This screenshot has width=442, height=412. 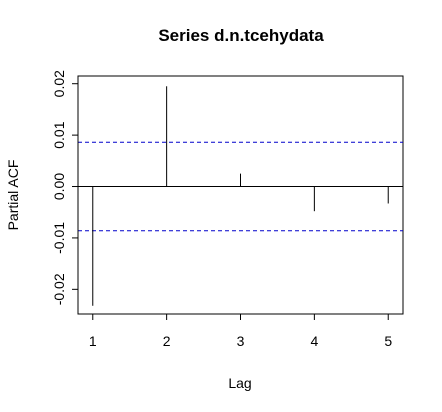 What do you see at coordinates (240, 331) in the screenshot?
I see `x-axis: 1 2 3 4 5` at bounding box center [240, 331].